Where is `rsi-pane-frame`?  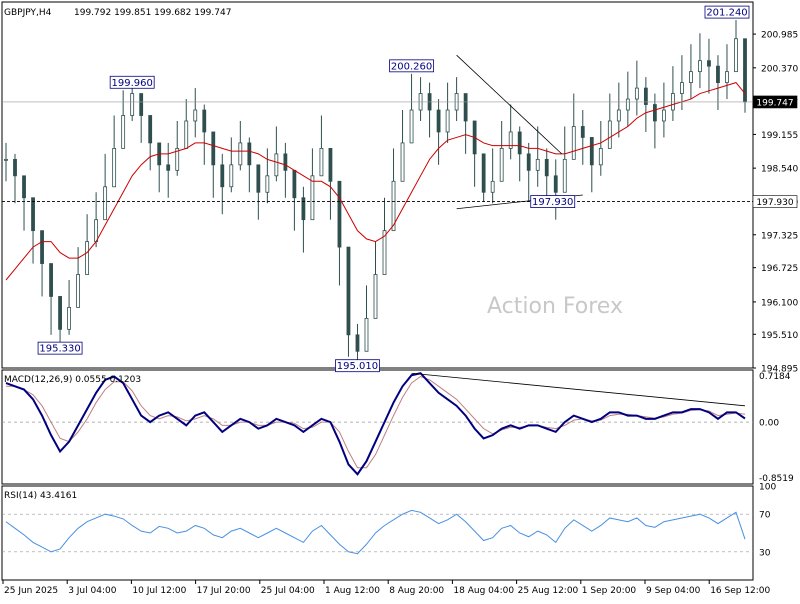 rsi-pane-frame is located at coordinates (377, 533).